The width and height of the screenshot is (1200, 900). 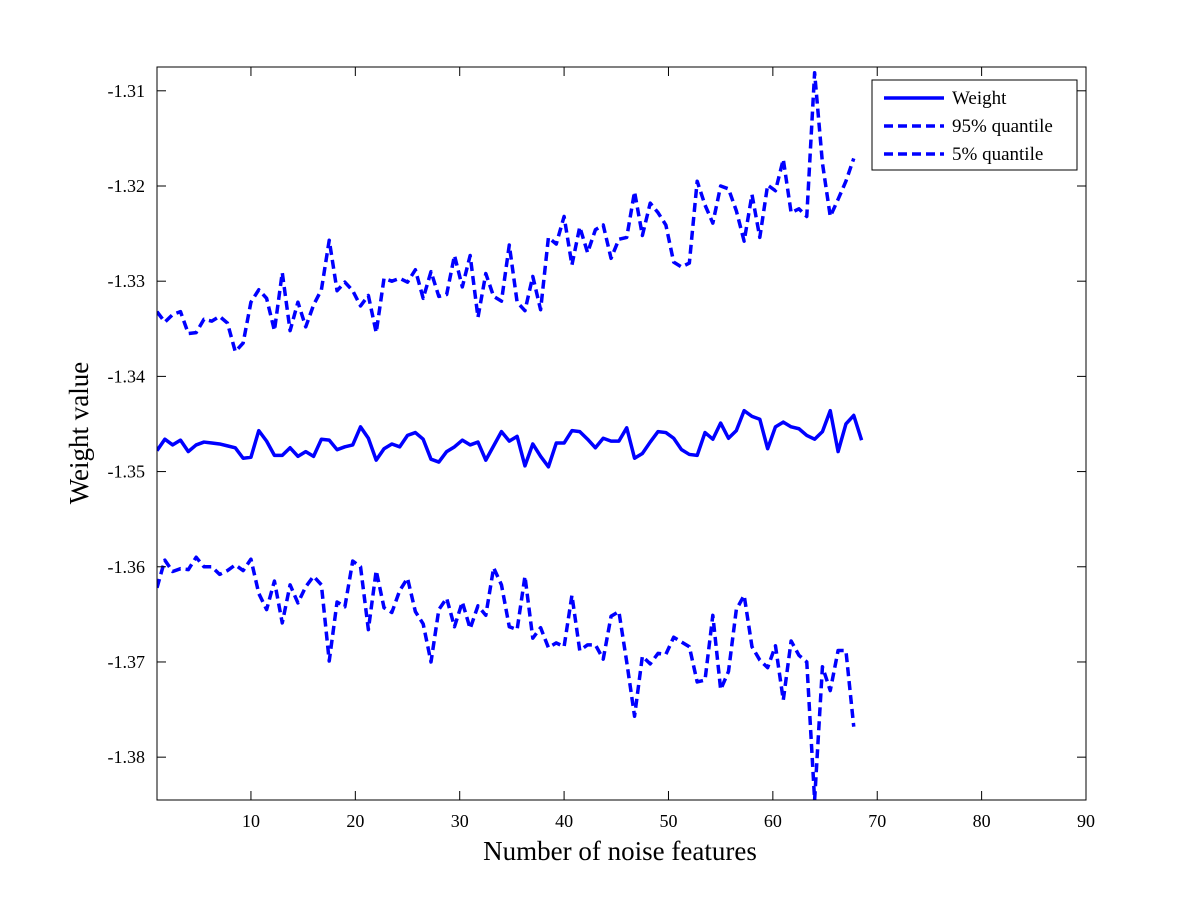 What do you see at coordinates (127, 567) in the screenshot?
I see `y-tick-label: -1.36` at bounding box center [127, 567].